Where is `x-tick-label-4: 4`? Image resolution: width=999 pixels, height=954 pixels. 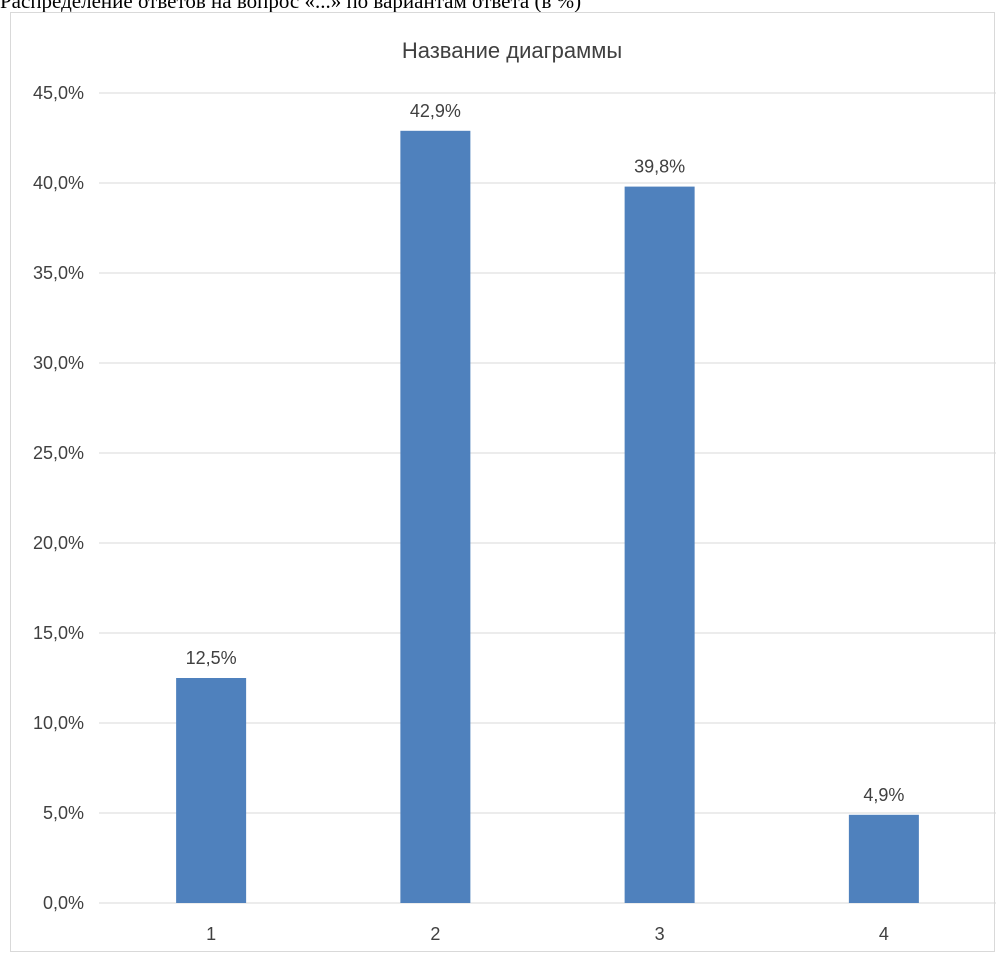 x-tick-label-4: 4 is located at coordinates (884, 934).